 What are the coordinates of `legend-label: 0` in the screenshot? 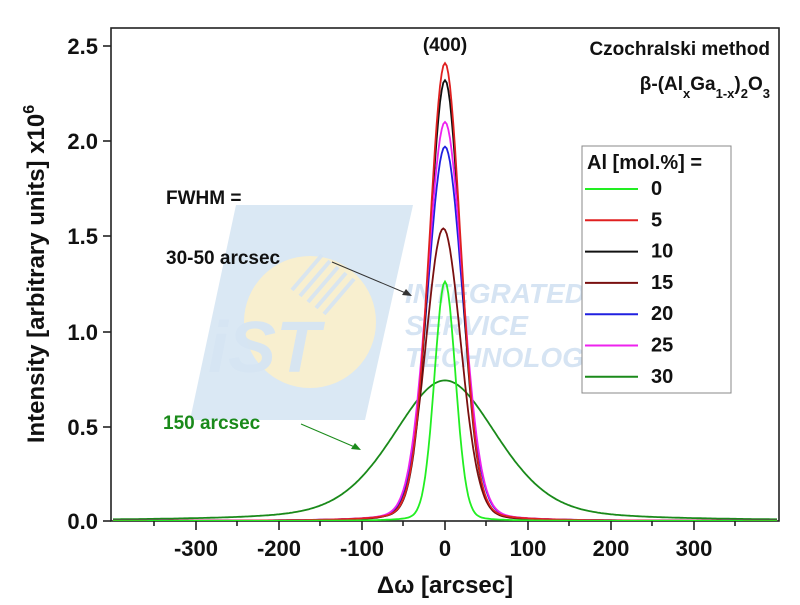 It's located at (656, 189).